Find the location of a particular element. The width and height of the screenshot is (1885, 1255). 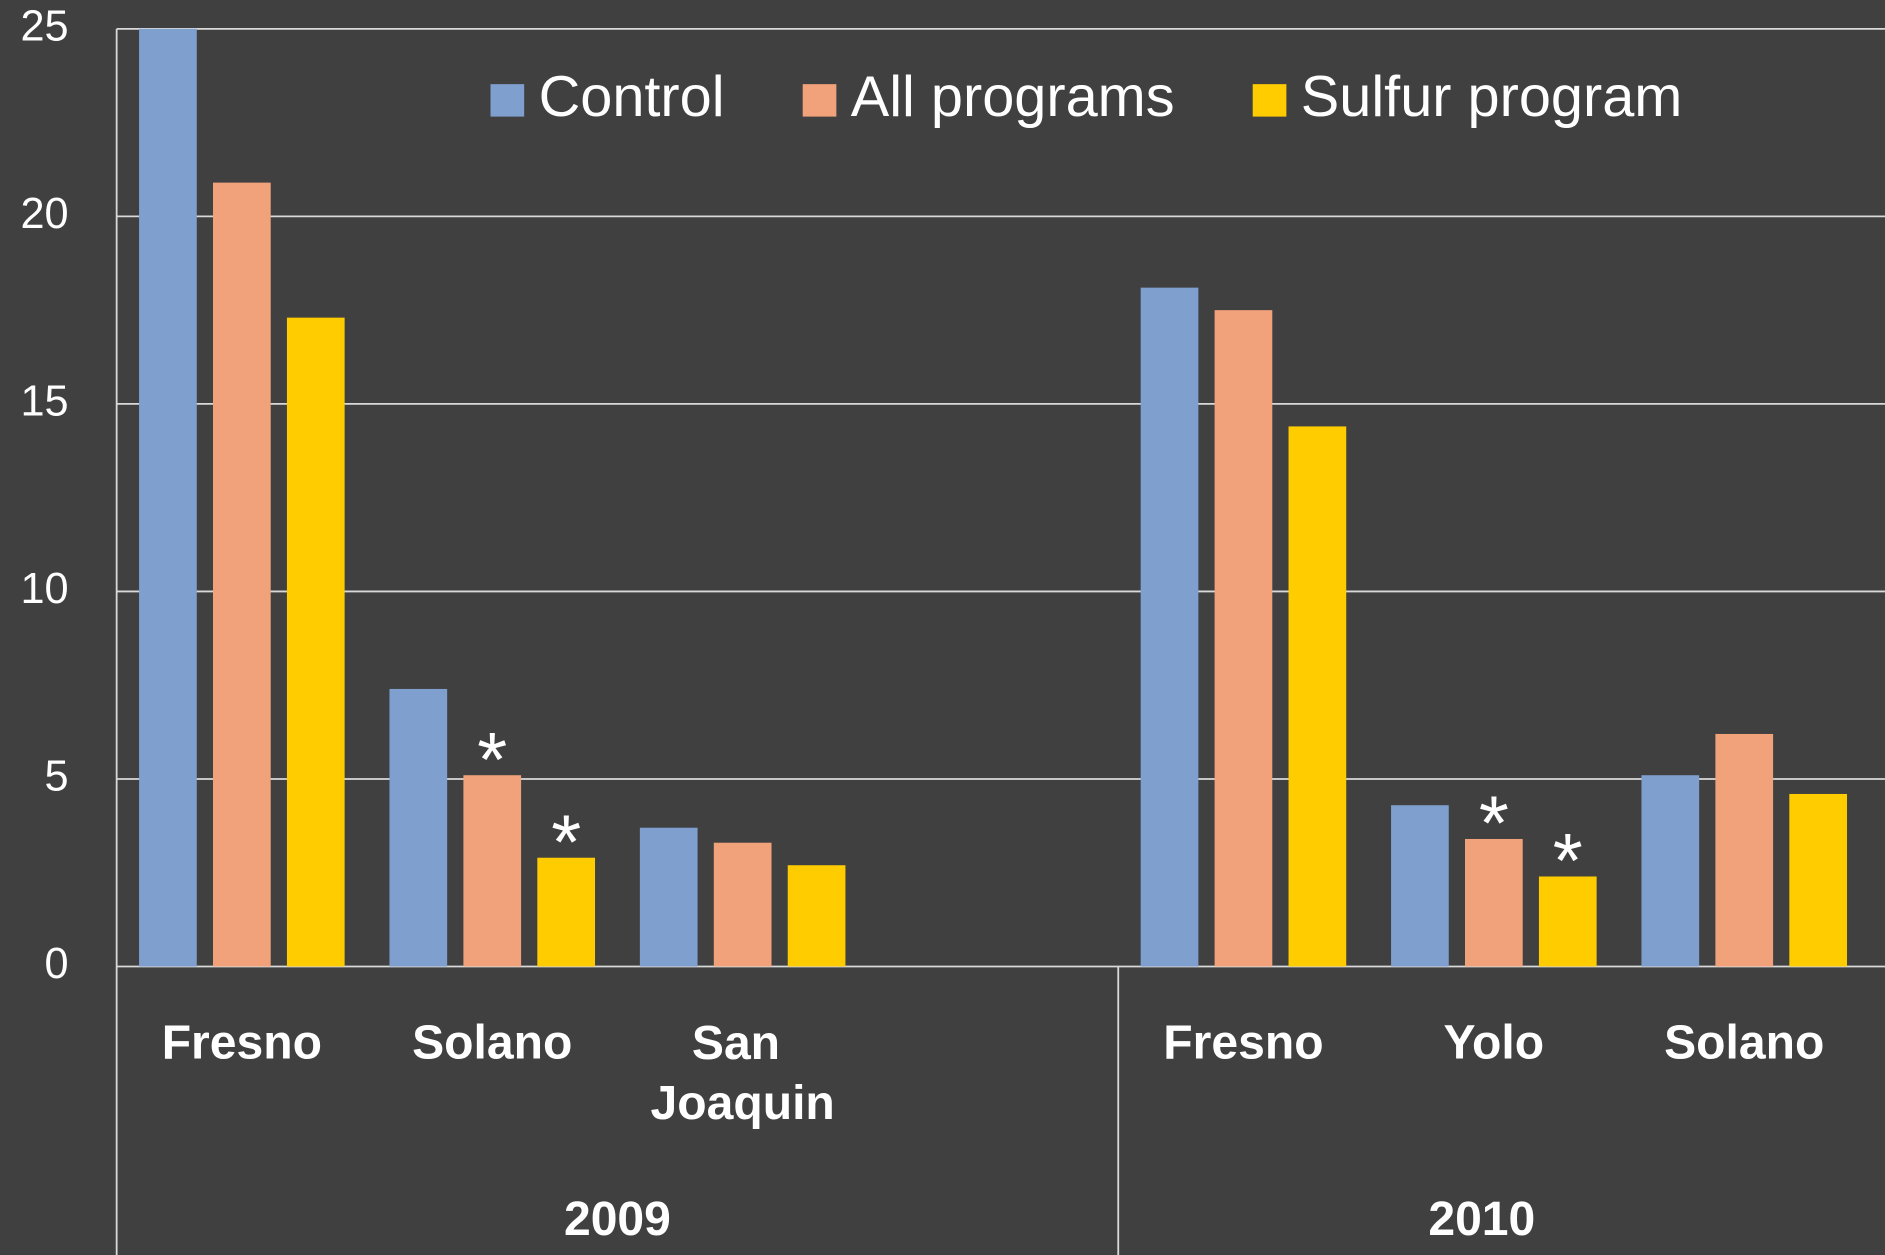

legend-label: All programs is located at coordinates (1013, 97).